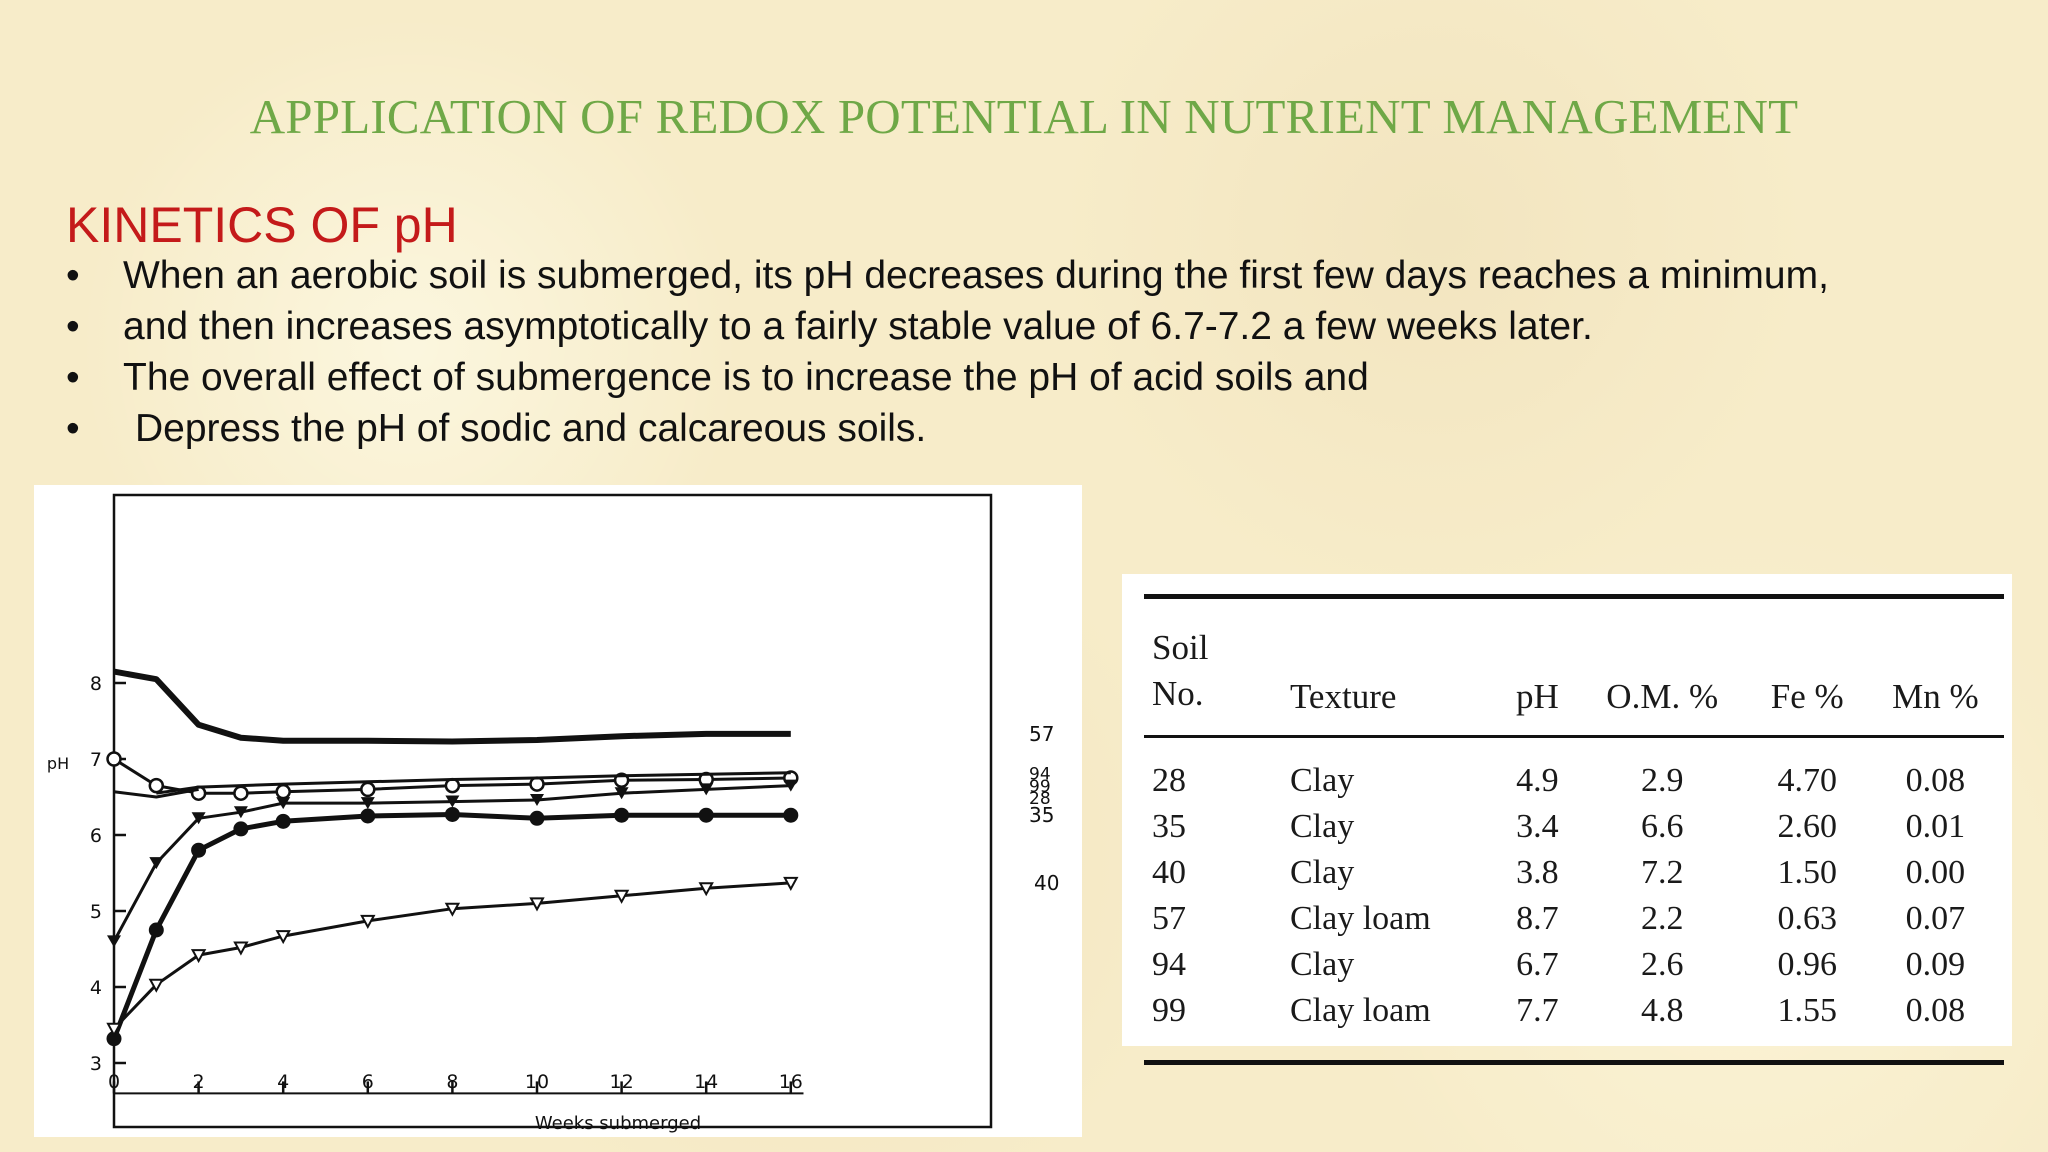 This screenshot has width=2048, height=1152. Describe the element at coordinates (1537, 872) in the screenshot. I see `cell-ph: 3.8` at that location.